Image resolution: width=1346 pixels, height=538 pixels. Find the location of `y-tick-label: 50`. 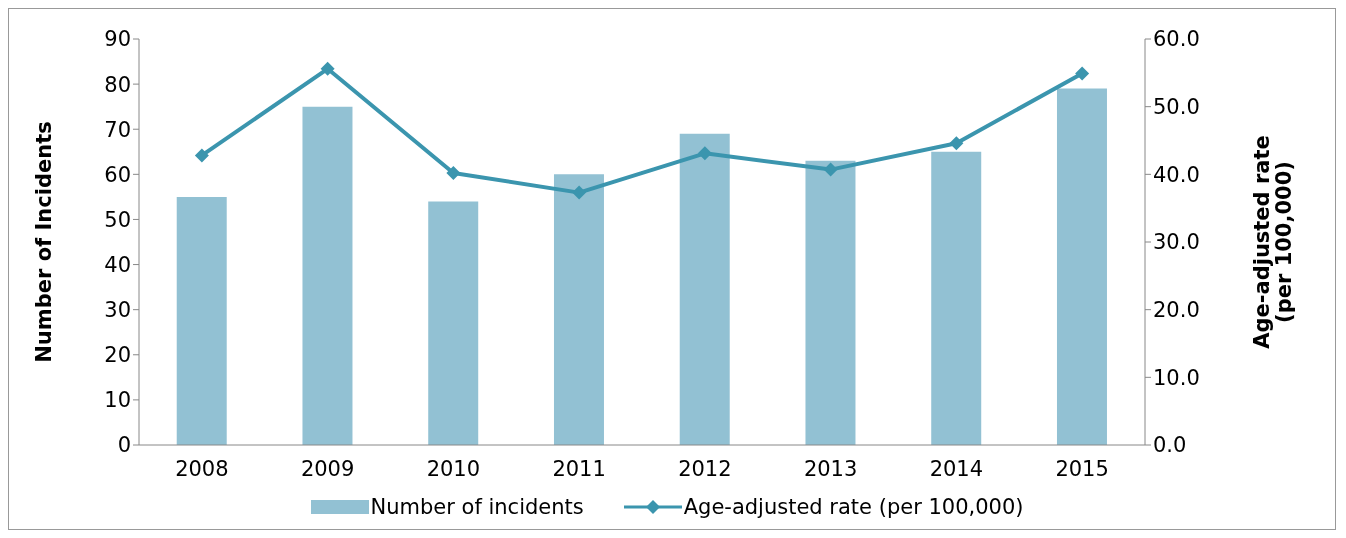

y-tick-label: 50 is located at coordinates (117, 219).